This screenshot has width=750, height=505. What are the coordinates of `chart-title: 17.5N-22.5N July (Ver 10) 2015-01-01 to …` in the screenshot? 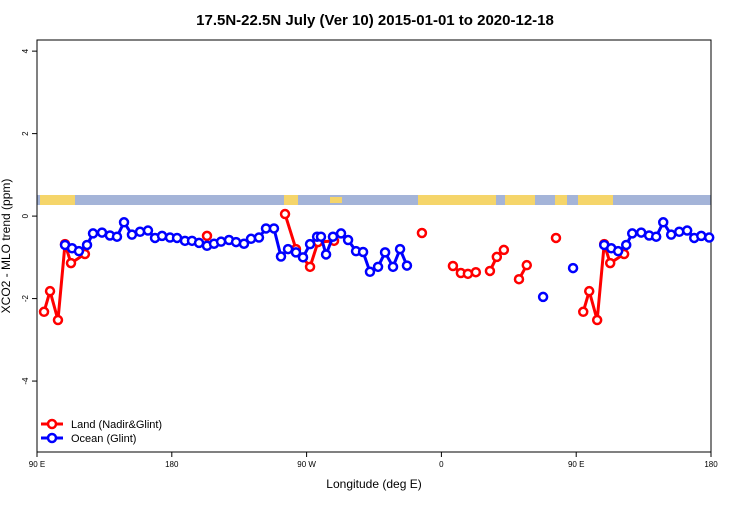 It's located at (375, 20).